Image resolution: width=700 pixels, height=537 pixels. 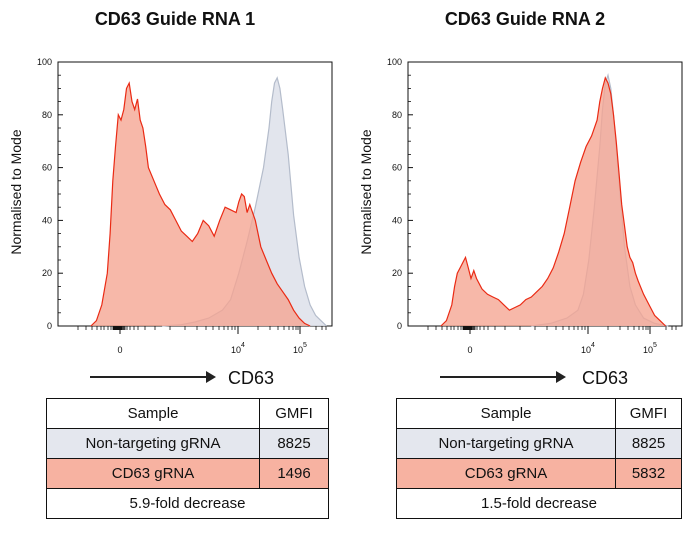 I want to click on table-row: CD63 gRNA 5832, so click(x=539, y=473).